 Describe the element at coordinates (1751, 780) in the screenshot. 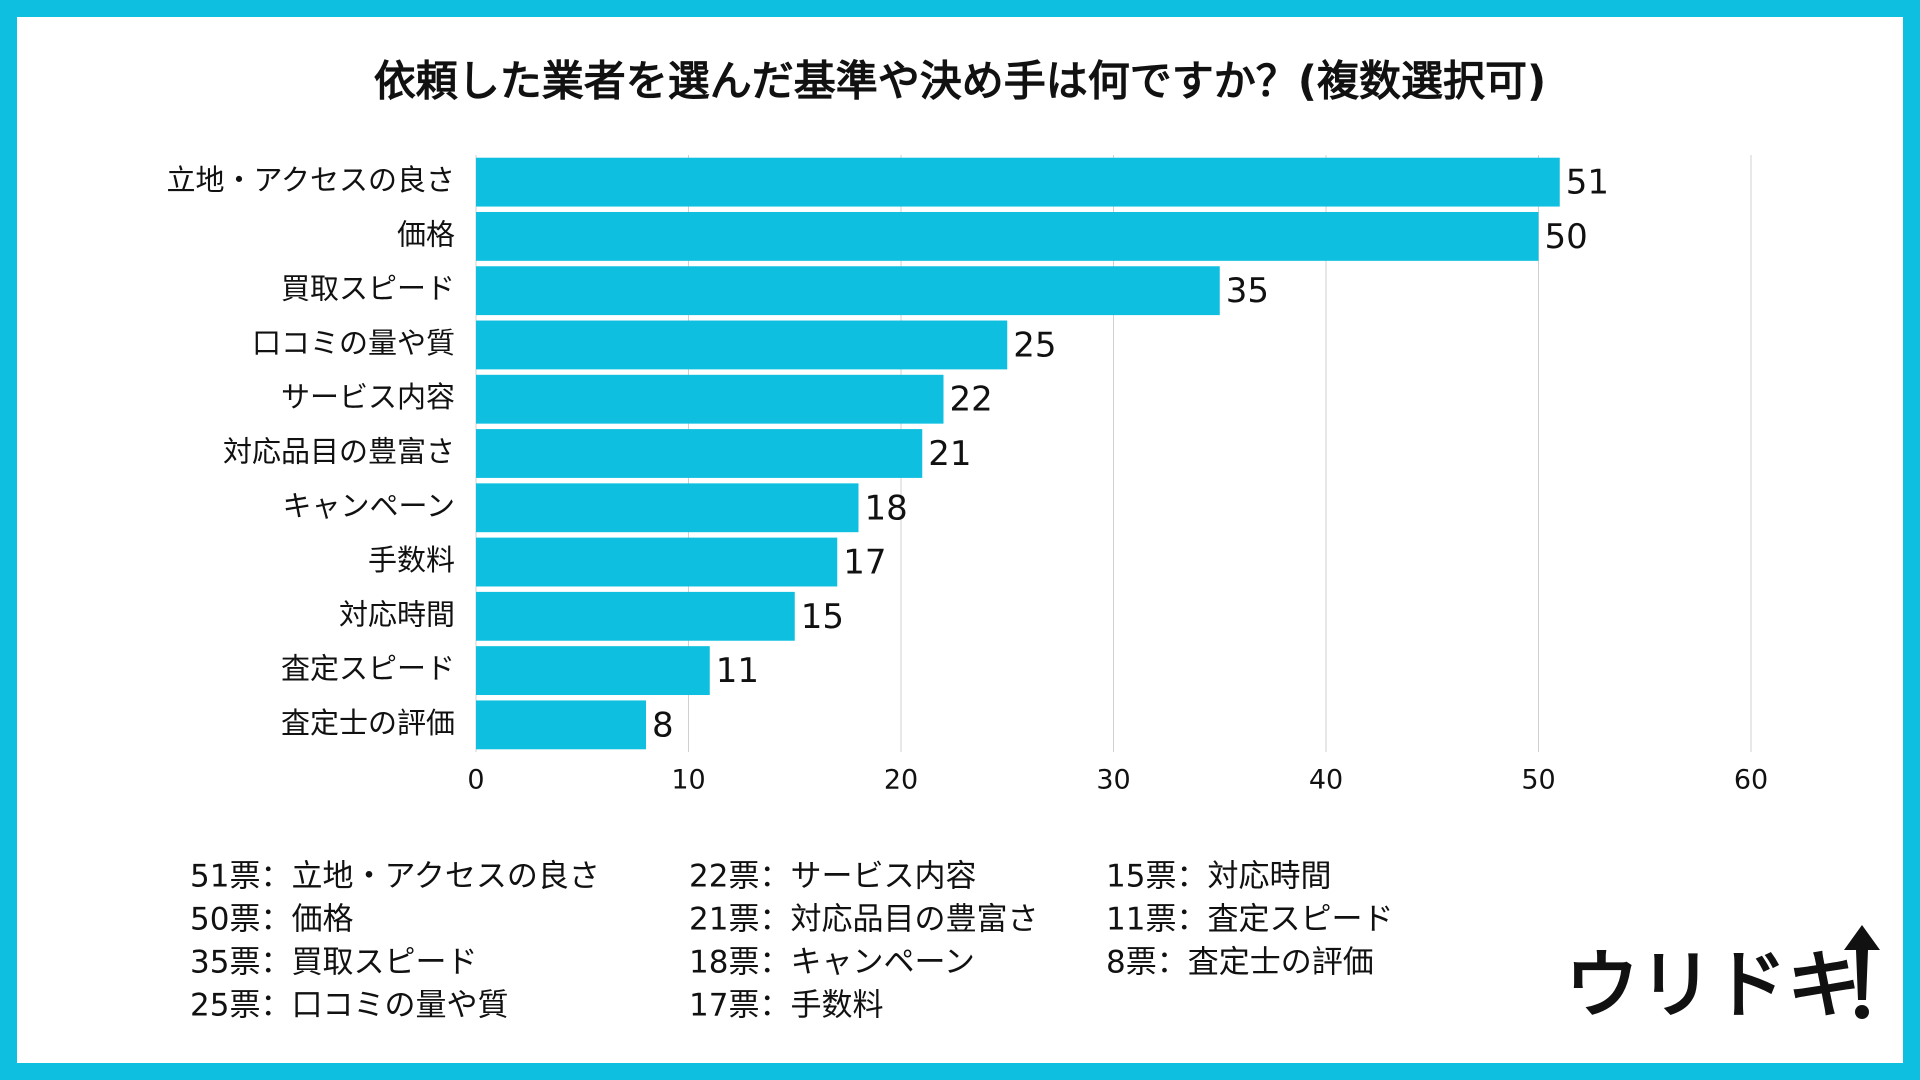

I see `x-tick-label: 60` at that location.